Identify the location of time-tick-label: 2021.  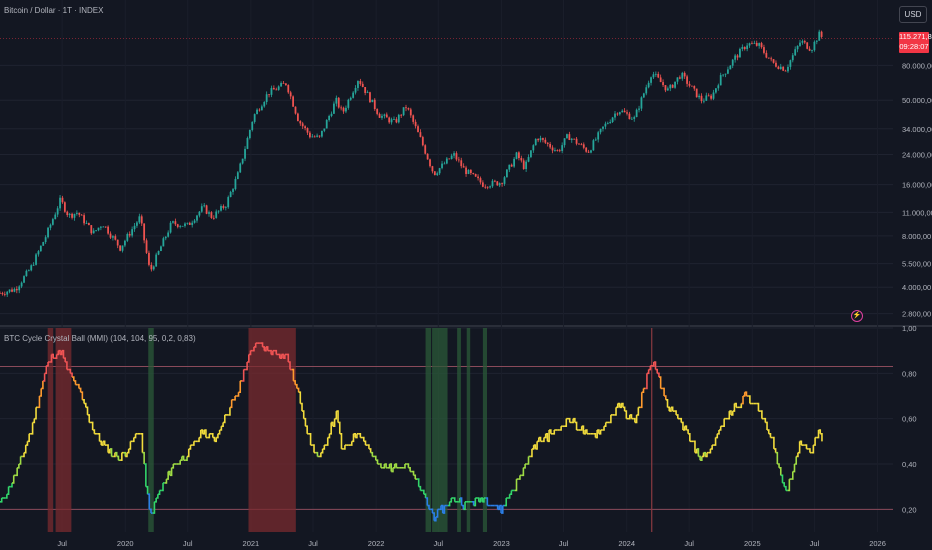
(251, 543).